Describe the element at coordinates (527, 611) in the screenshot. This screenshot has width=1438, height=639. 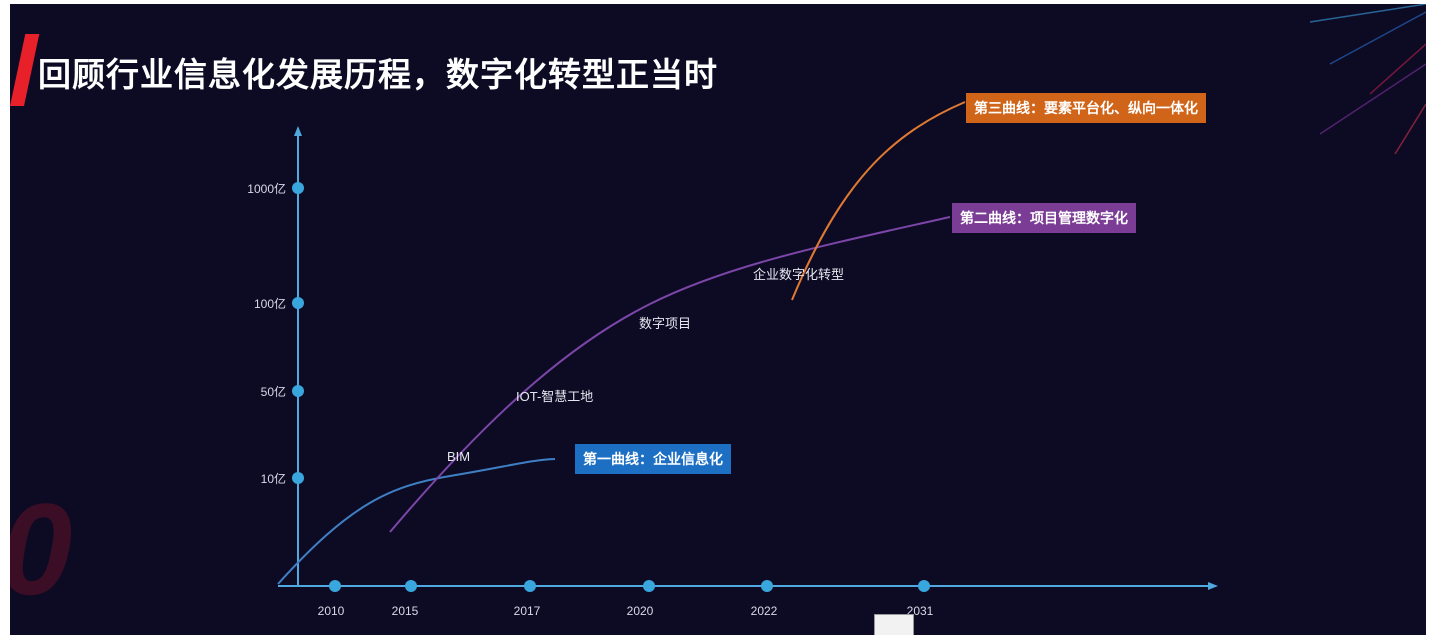
I see `x-tick-label: 2017` at that location.